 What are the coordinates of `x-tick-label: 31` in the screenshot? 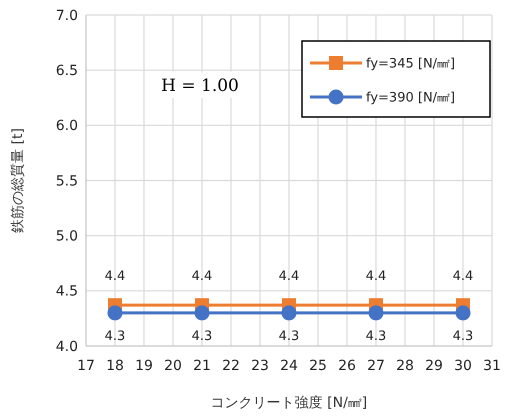 It's located at (492, 366).